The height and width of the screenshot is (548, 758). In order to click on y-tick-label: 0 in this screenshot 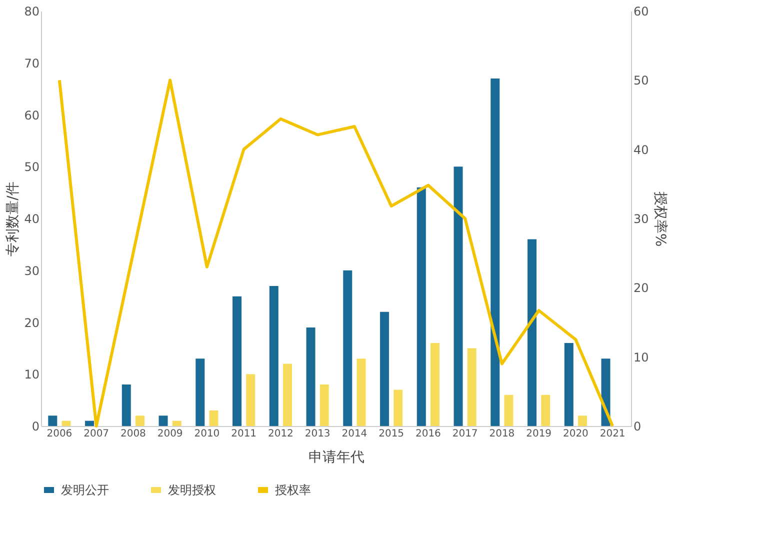, I will do `click(36, 427)`.